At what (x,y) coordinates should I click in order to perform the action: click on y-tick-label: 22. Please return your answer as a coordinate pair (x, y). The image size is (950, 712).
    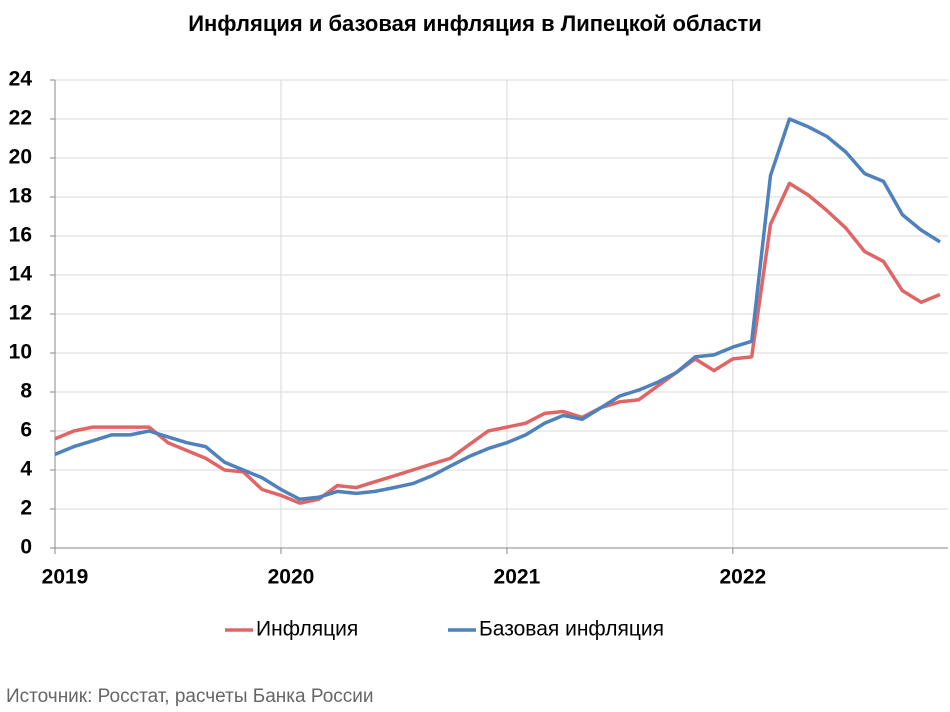
    Looking at the image, I should click on (20, 118).